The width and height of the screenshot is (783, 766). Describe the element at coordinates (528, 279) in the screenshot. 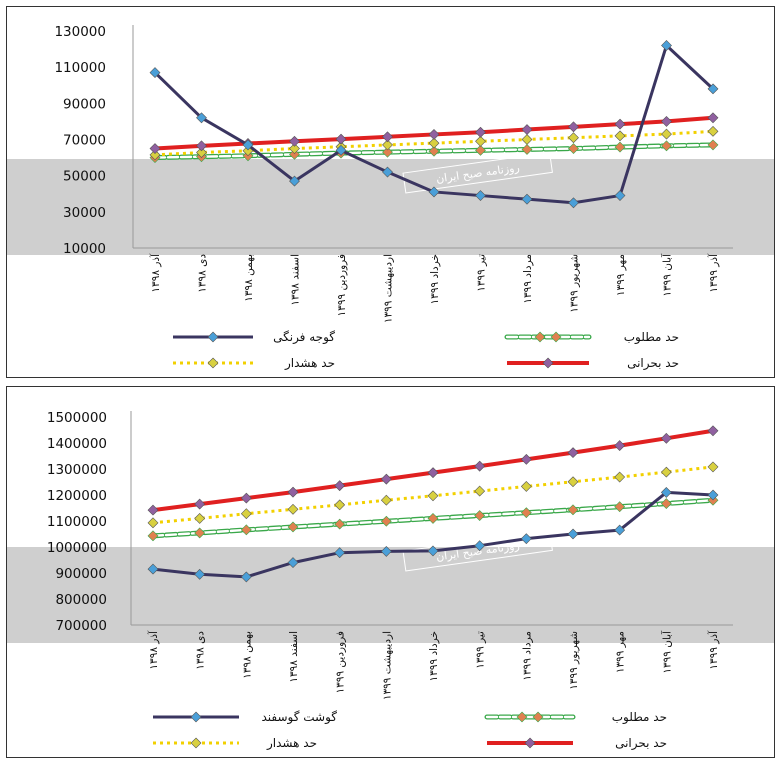

I see `top-x-tick-label-8: مرداد ۱۳۹۹` at that location.